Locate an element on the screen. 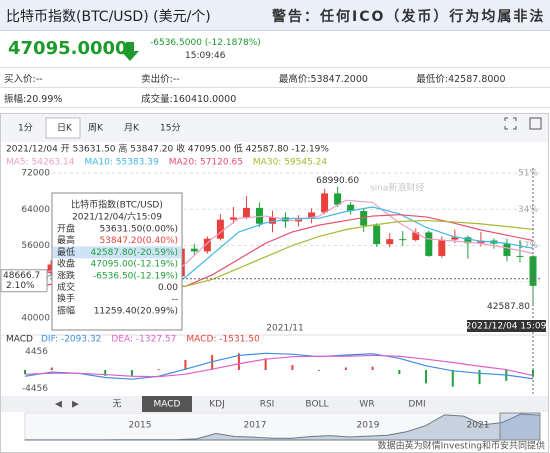 The image size is (550, 453). indicator-strip is located at coordinates (274, 404).